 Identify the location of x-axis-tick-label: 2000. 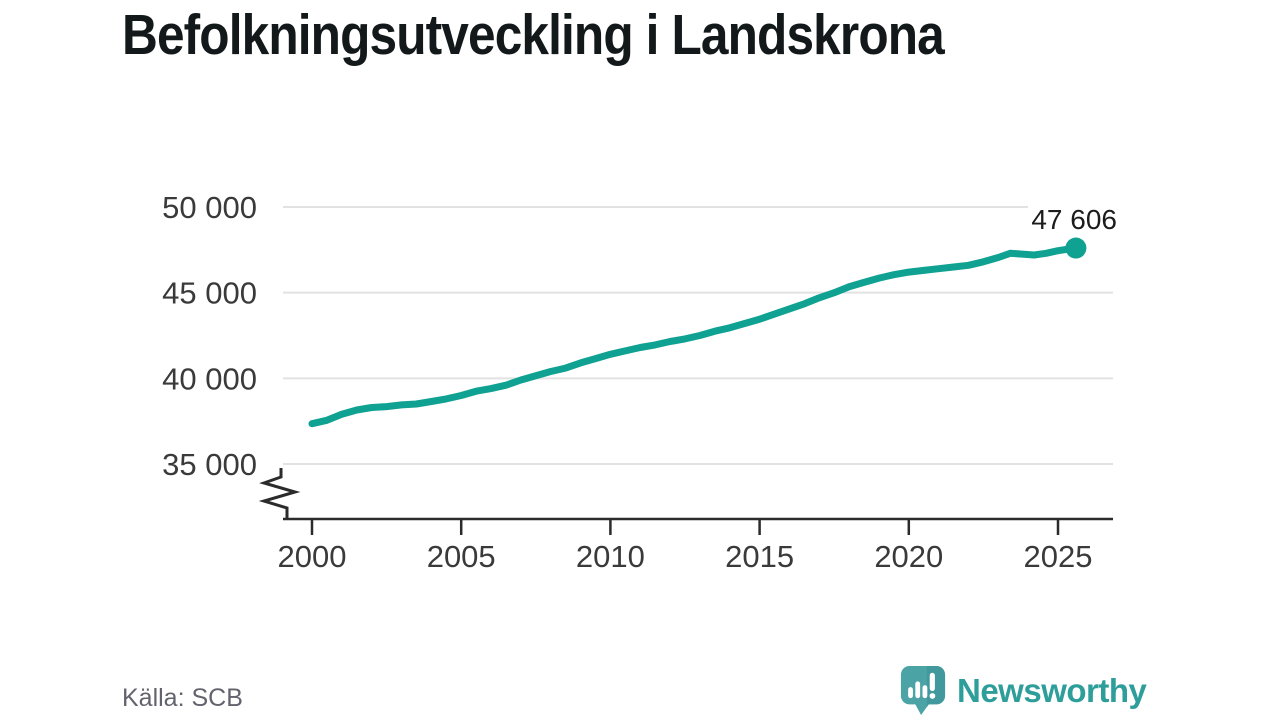
(312, 556).